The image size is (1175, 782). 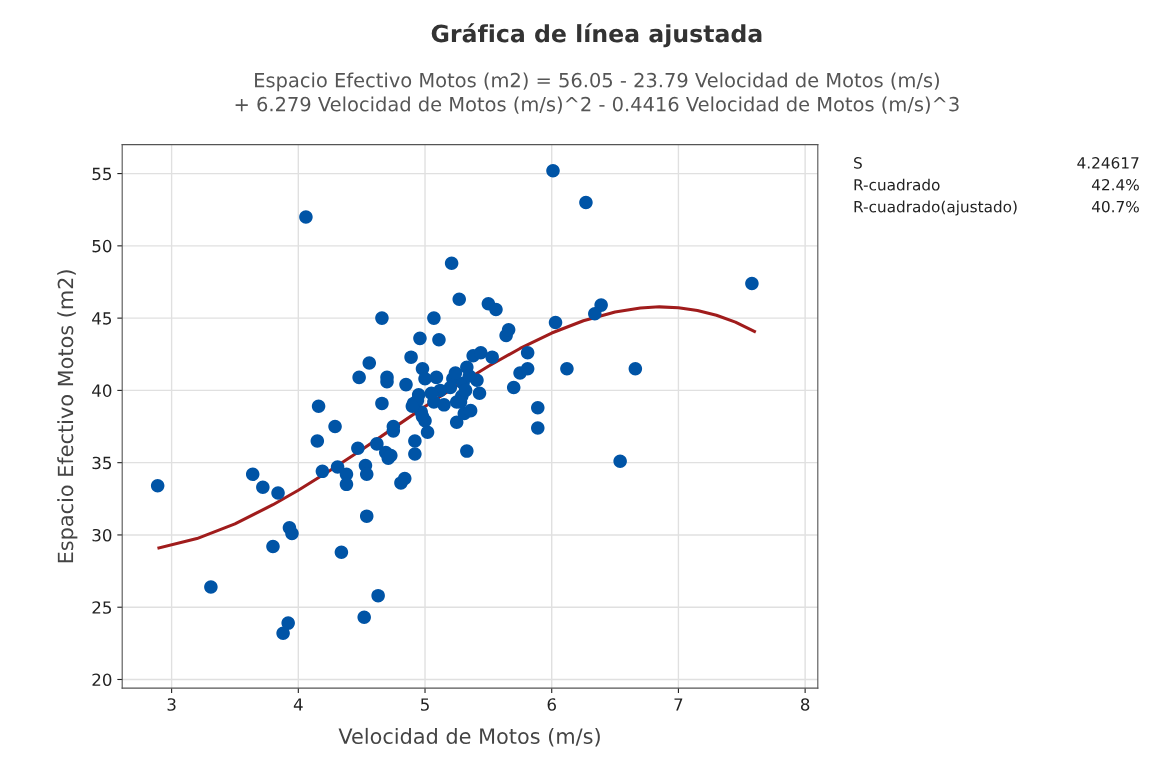 What do you see at coordinates (102, 607) in the screenshot?
I see `y-tick-label: 25` at bounding box center [102, 607].